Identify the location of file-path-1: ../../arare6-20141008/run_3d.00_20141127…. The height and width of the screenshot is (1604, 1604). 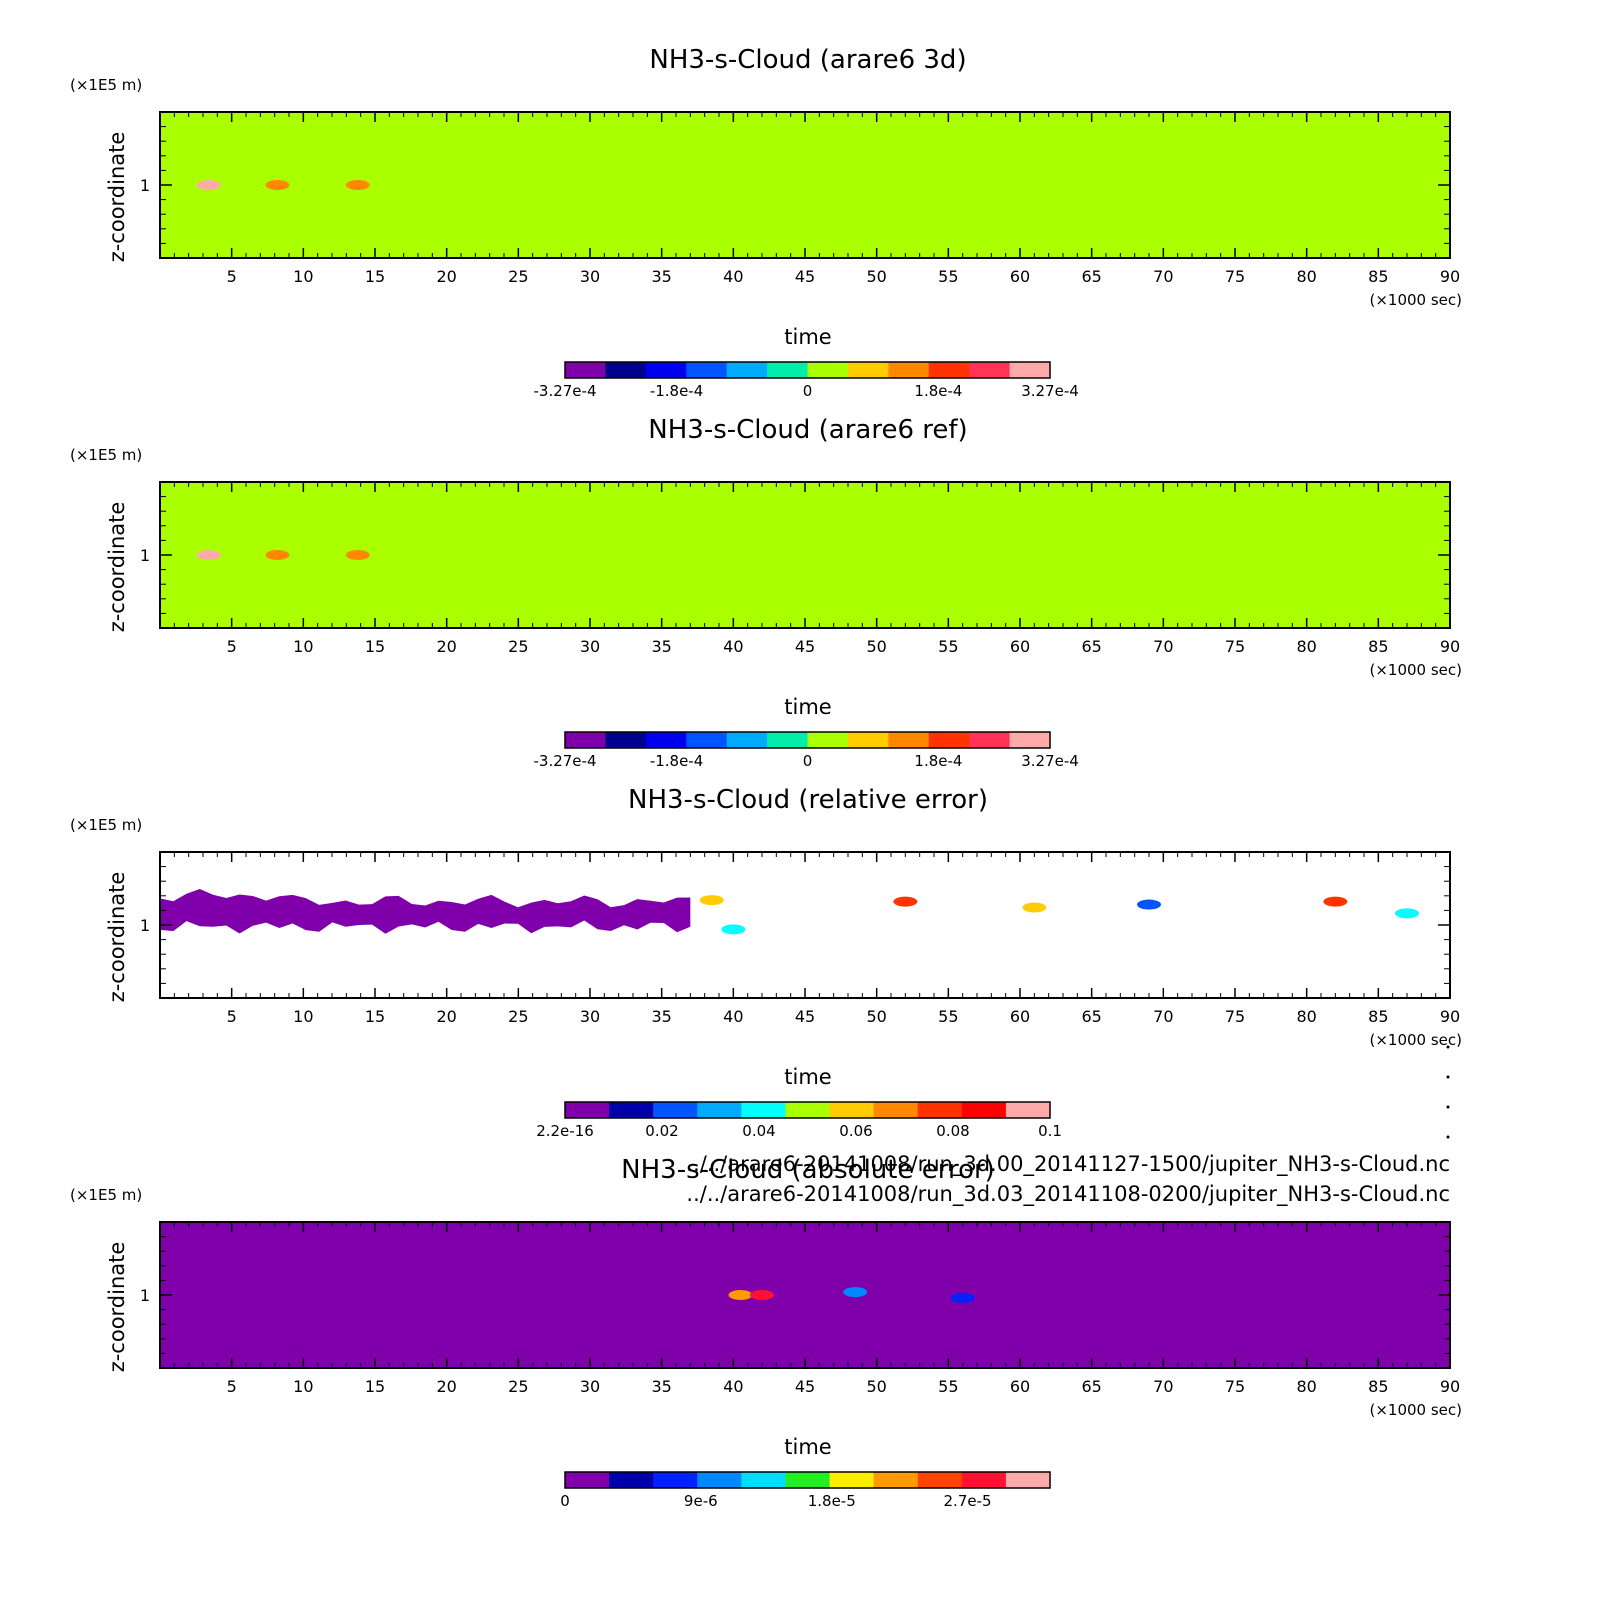
(1068, 1164).